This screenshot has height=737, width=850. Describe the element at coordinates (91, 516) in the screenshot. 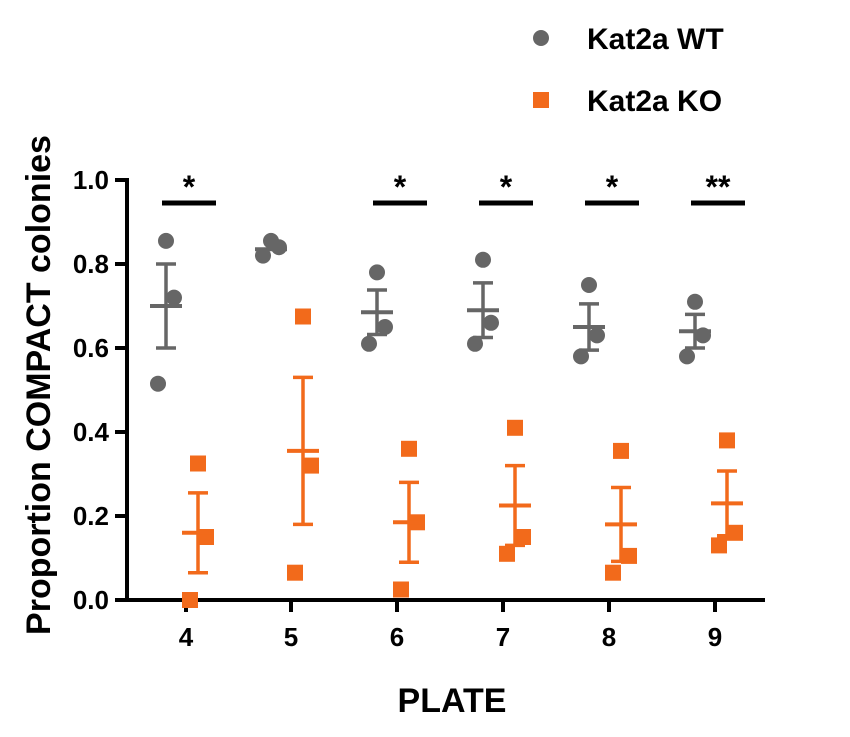

I see `y-tick-label: 0.2` at that location.